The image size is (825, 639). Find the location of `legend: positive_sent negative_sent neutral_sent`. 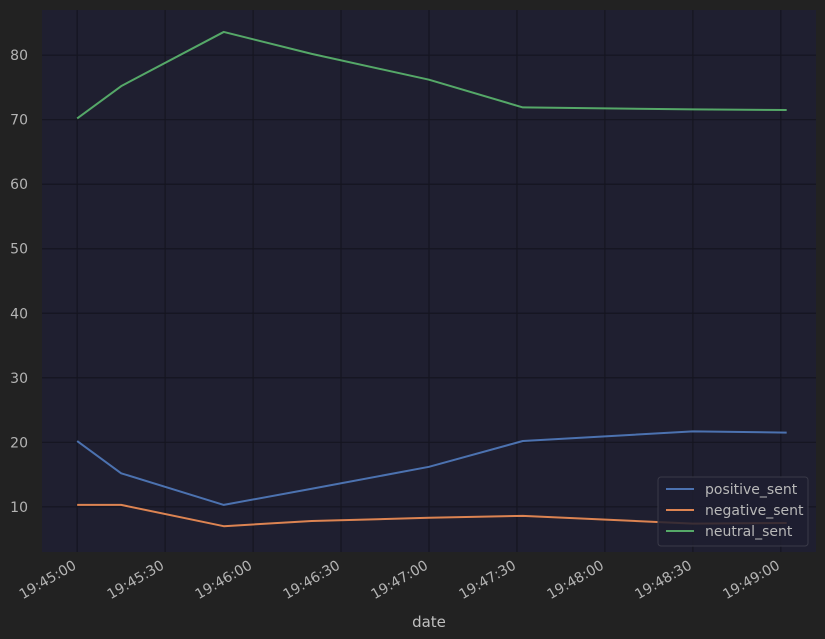

legend: positive_sent negative_sent neutral_sent is located at coordinates (733, 511).